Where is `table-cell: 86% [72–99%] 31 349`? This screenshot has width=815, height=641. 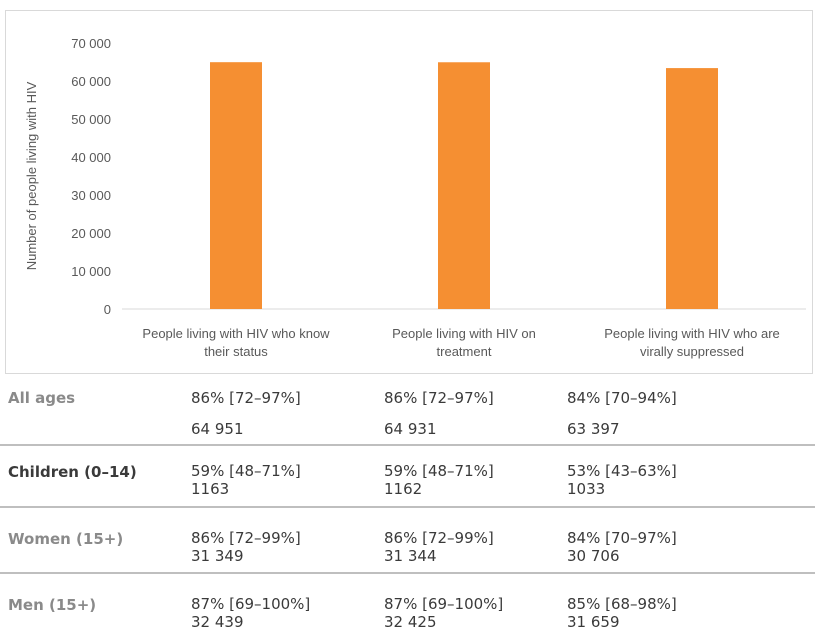
table-cell: 86% [72–99%] 31 349 is located at coordinates (246, 547).